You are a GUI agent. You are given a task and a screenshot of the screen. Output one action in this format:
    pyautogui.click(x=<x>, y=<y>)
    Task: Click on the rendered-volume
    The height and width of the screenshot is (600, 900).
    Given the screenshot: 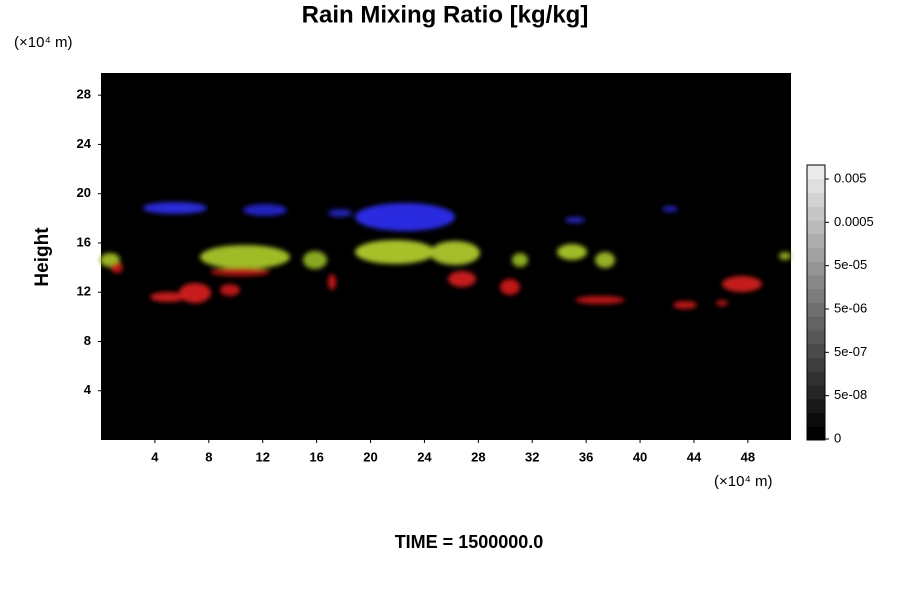 What is the action you would take?
    pyautogui.click(x=445, y=255)
    